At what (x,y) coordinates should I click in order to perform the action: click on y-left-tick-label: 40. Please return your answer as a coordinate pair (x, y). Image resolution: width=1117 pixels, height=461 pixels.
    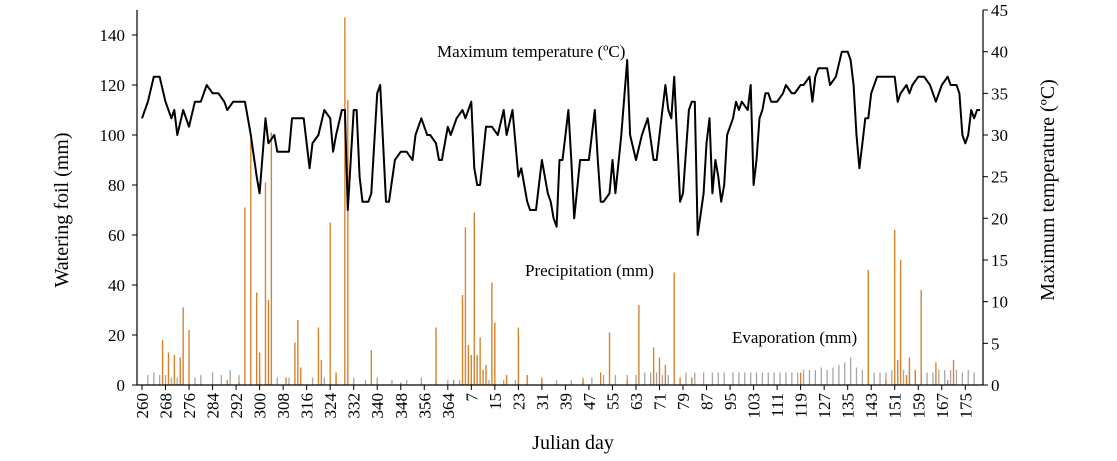
    Looking at the image, I should click on (116, 285).